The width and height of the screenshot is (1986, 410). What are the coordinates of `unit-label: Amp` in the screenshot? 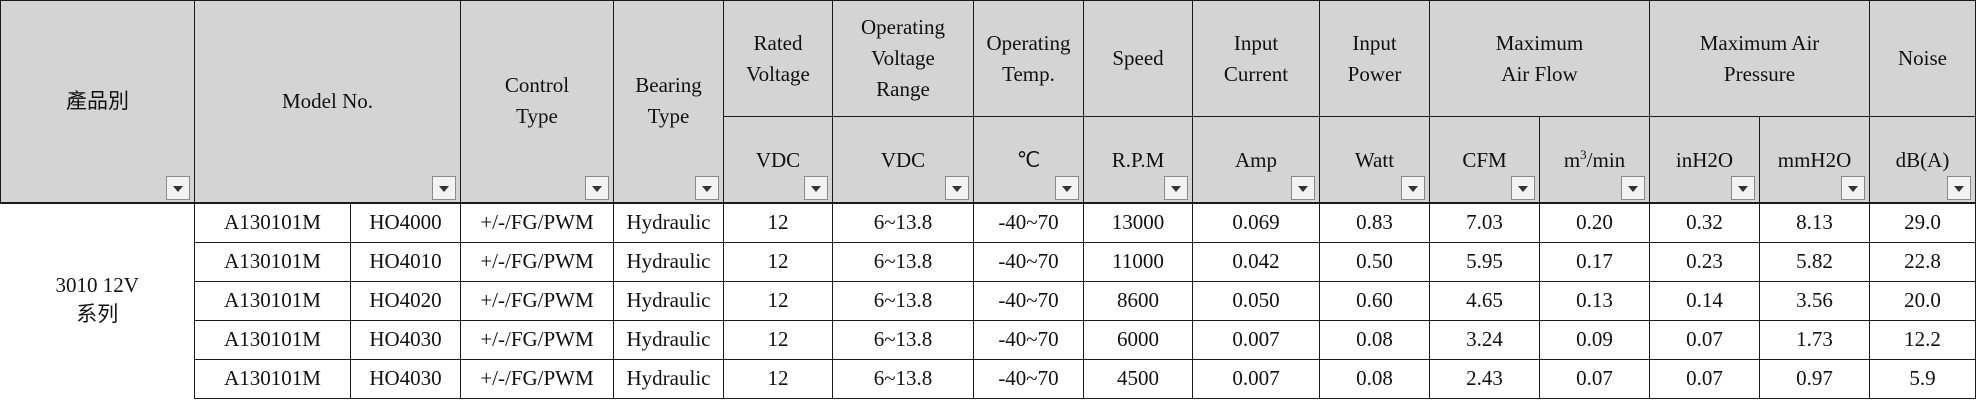 It's located at (1256, 160).